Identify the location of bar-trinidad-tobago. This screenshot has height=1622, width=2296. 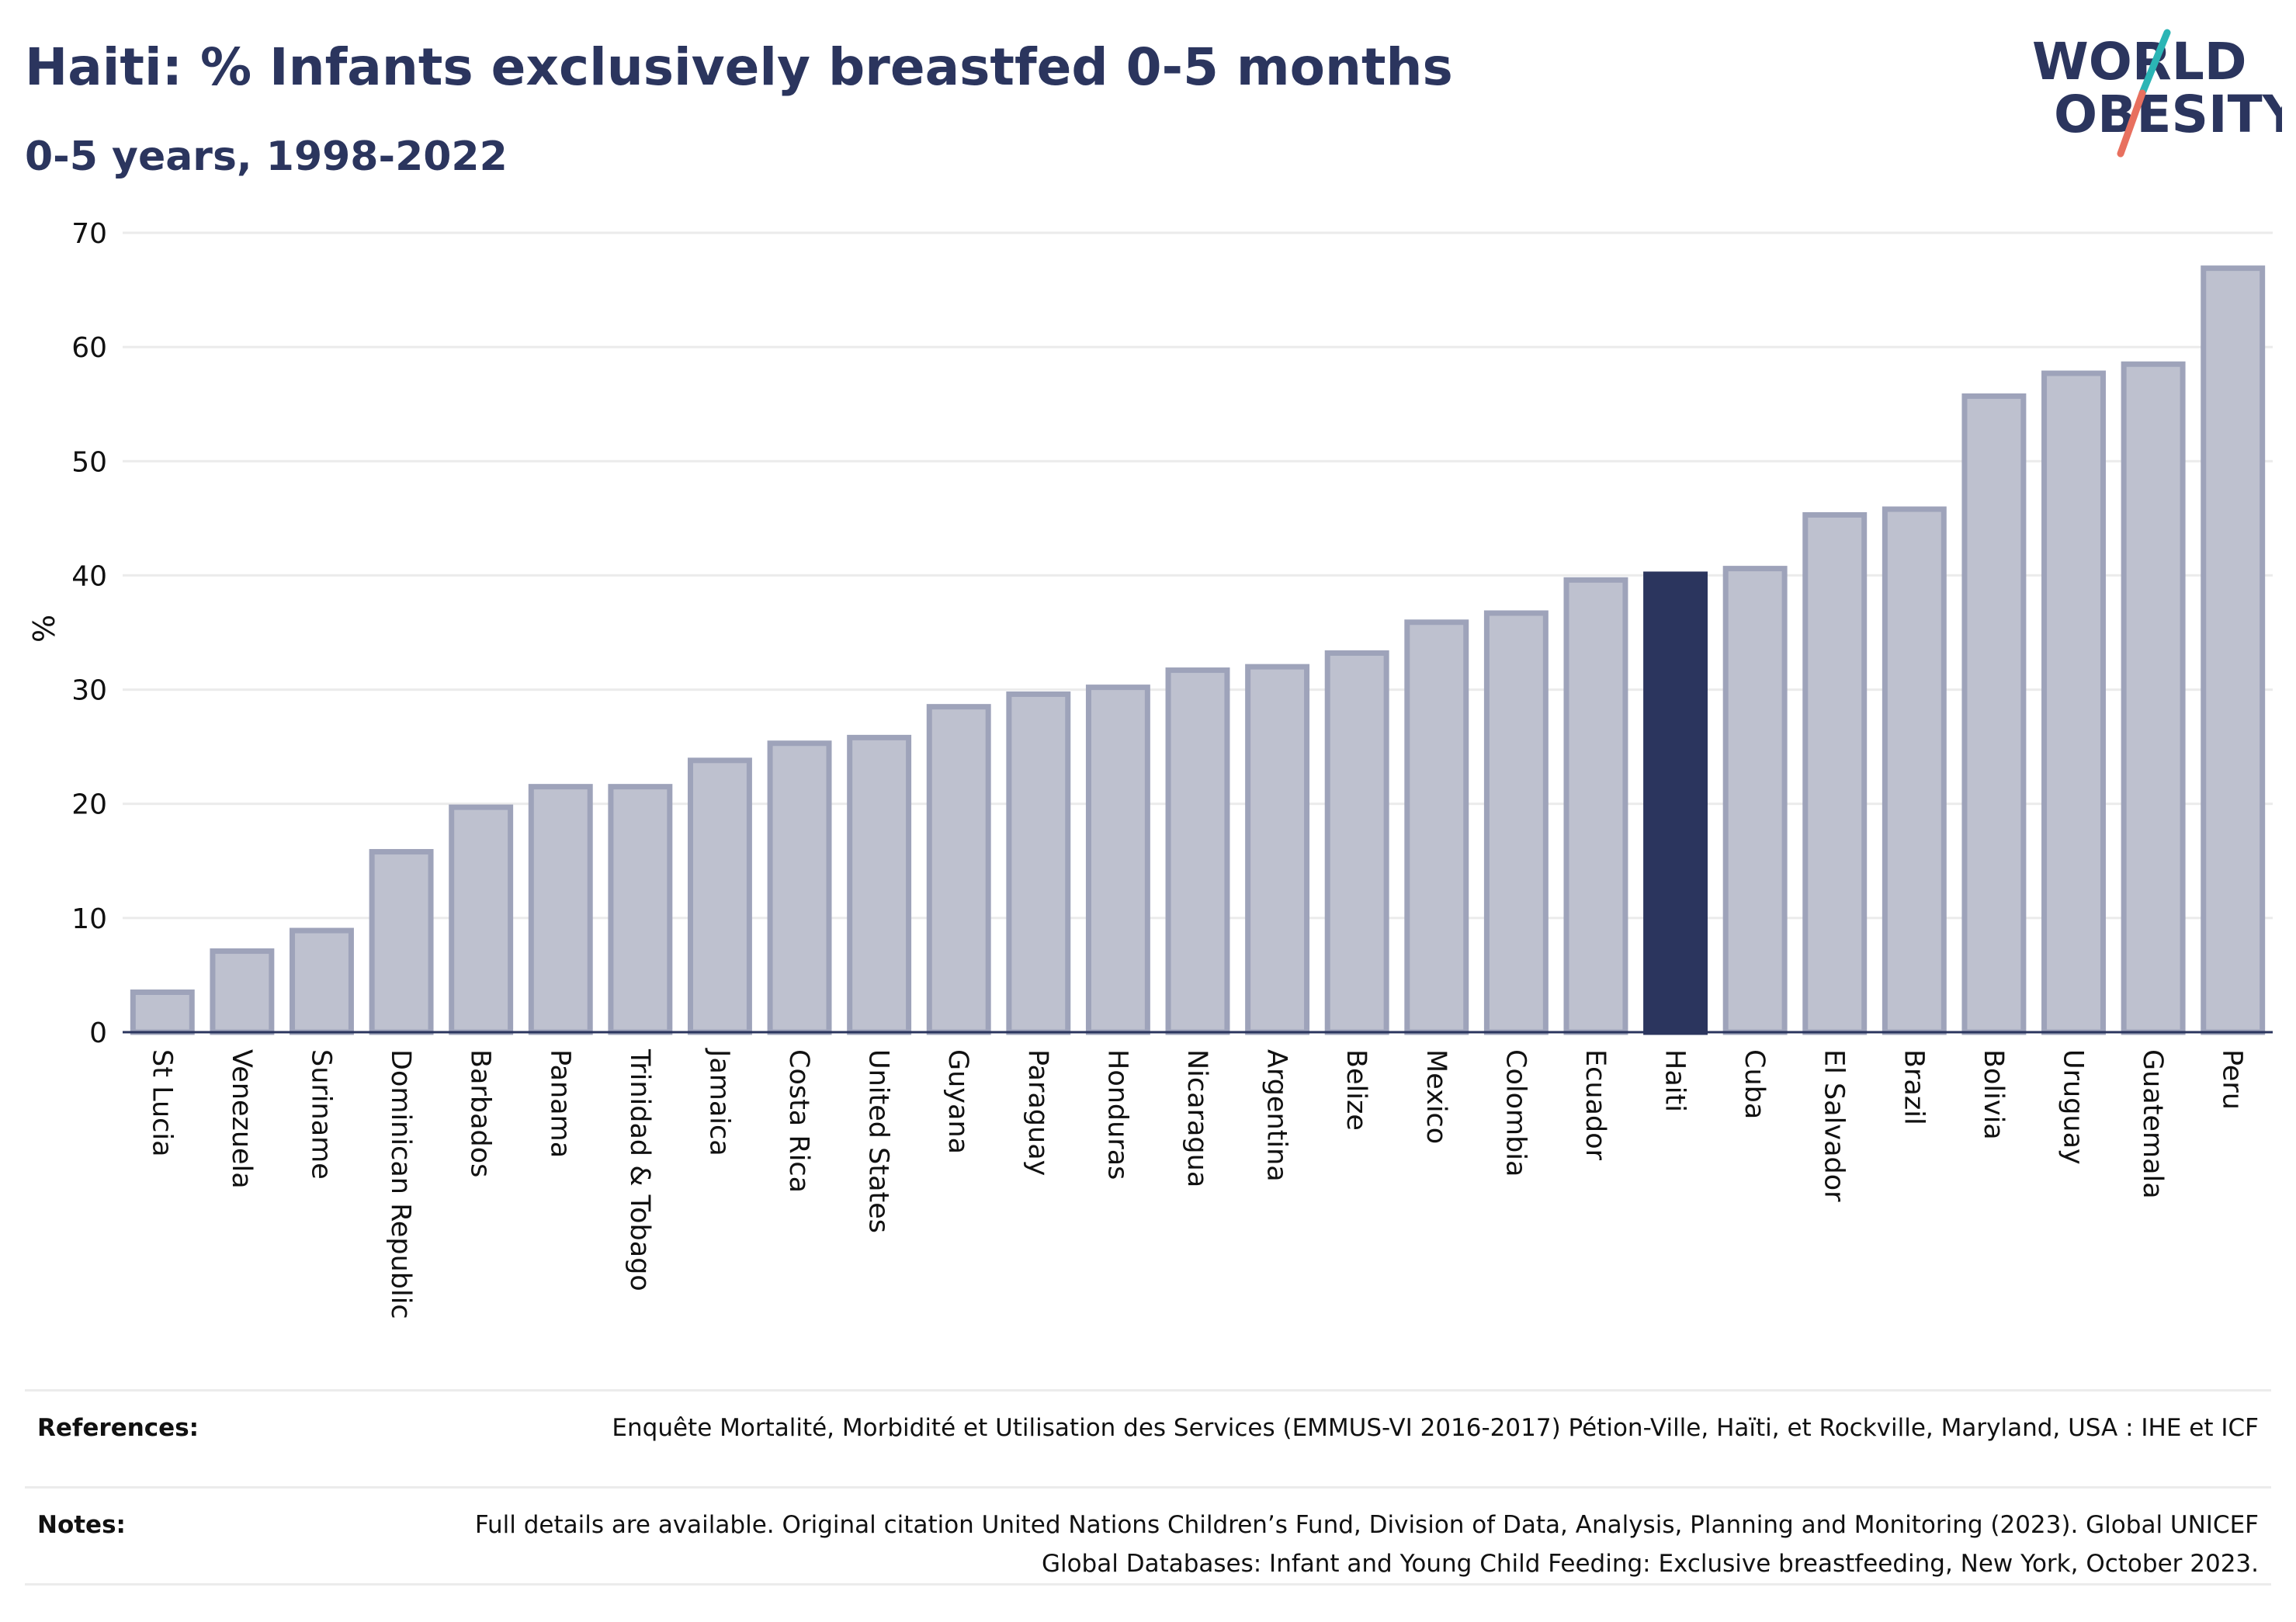
(640, 909).